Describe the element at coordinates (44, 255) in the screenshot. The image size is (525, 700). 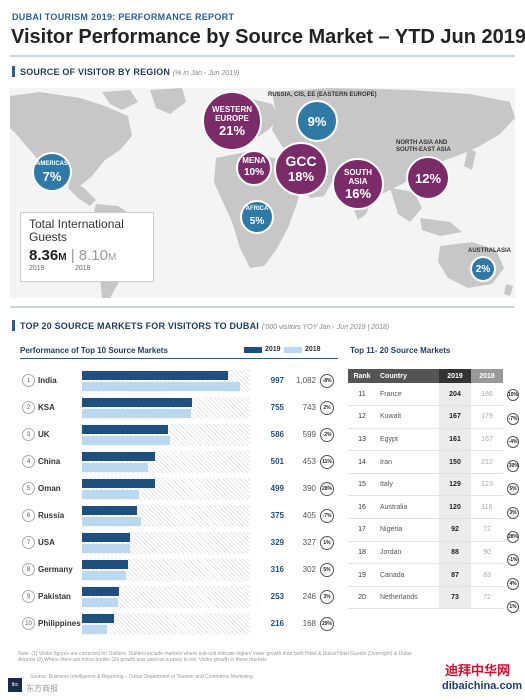
I see `total-2019-value: 8.36` at that location.